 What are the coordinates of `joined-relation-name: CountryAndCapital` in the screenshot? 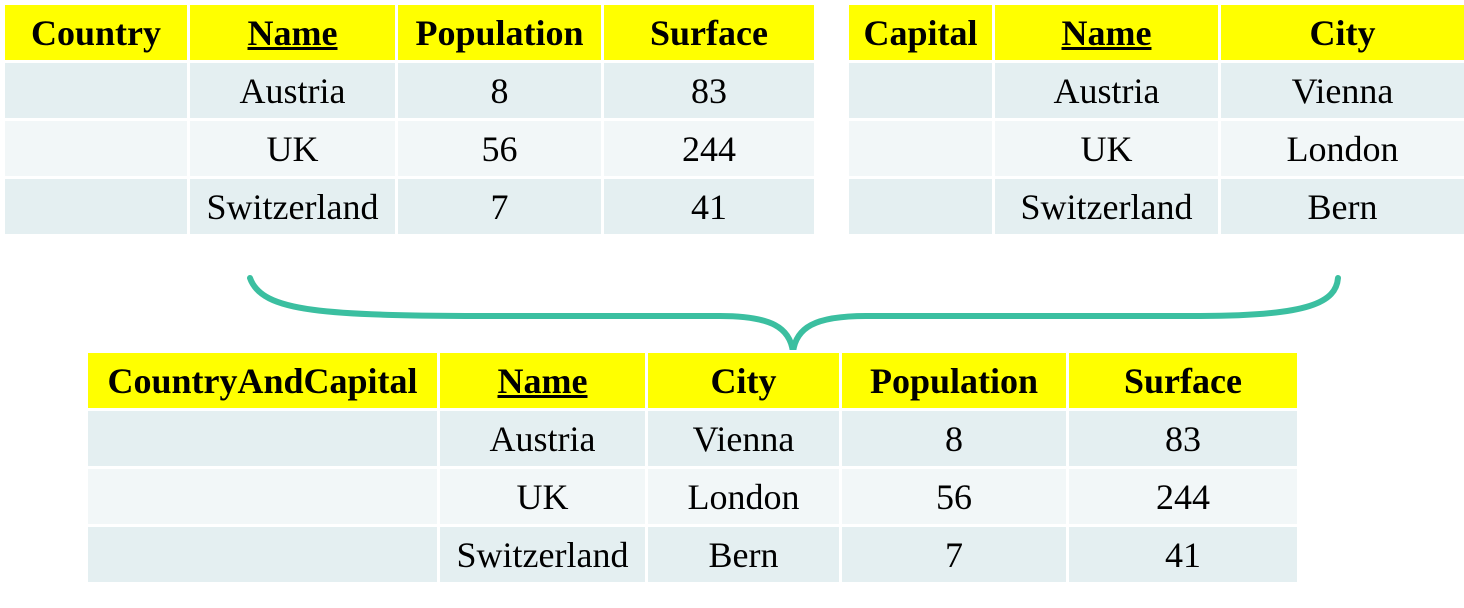 It's located at (262, 380).